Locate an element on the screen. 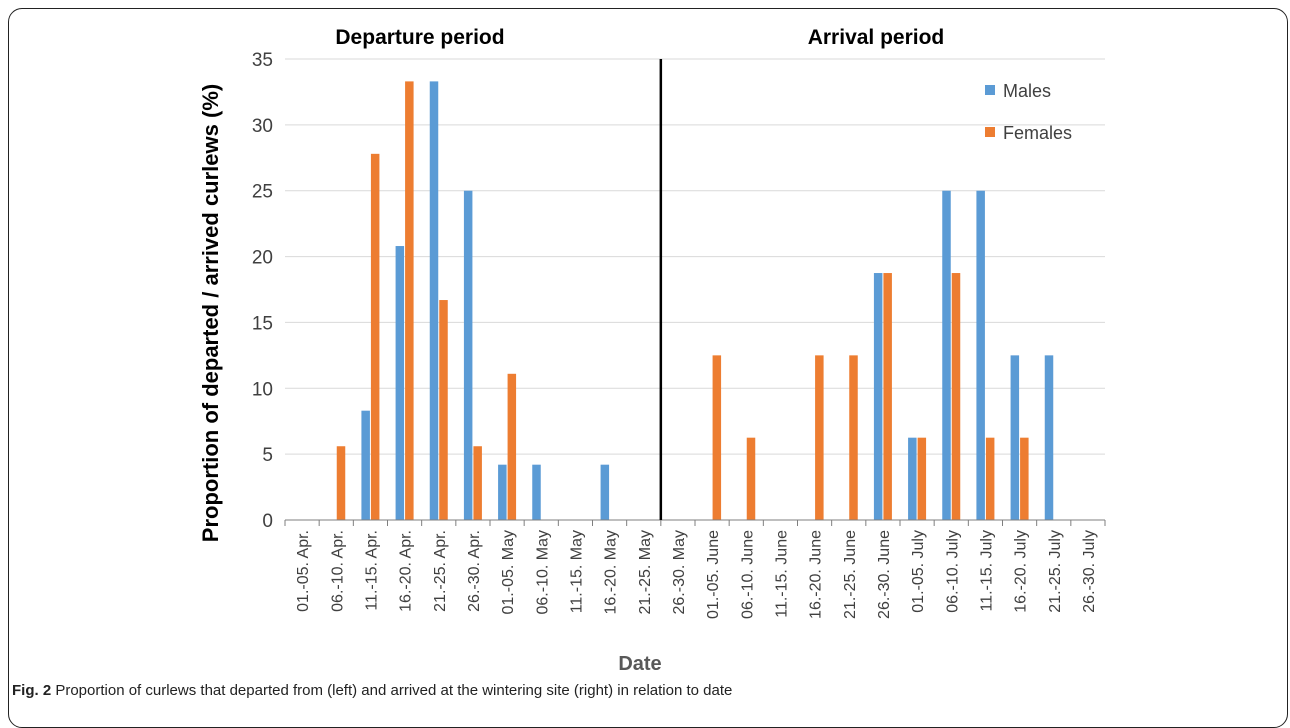 This screenshot has width=1290, height=728. x-tick-label: 26.-30. Apr. is located at coordinates (474, 571).